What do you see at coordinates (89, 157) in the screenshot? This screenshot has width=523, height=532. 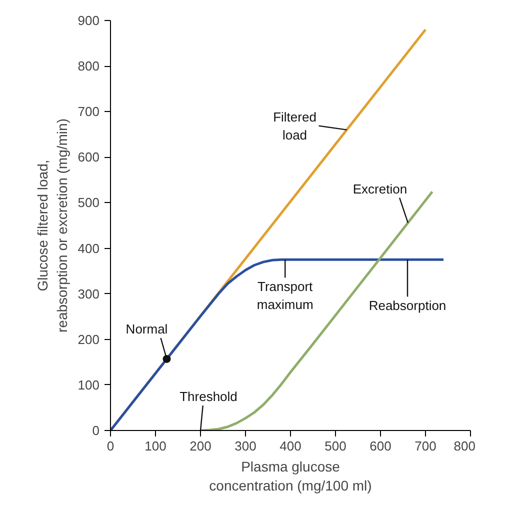 I see `y-tick-label: 600` at bounding box center [89, 157].